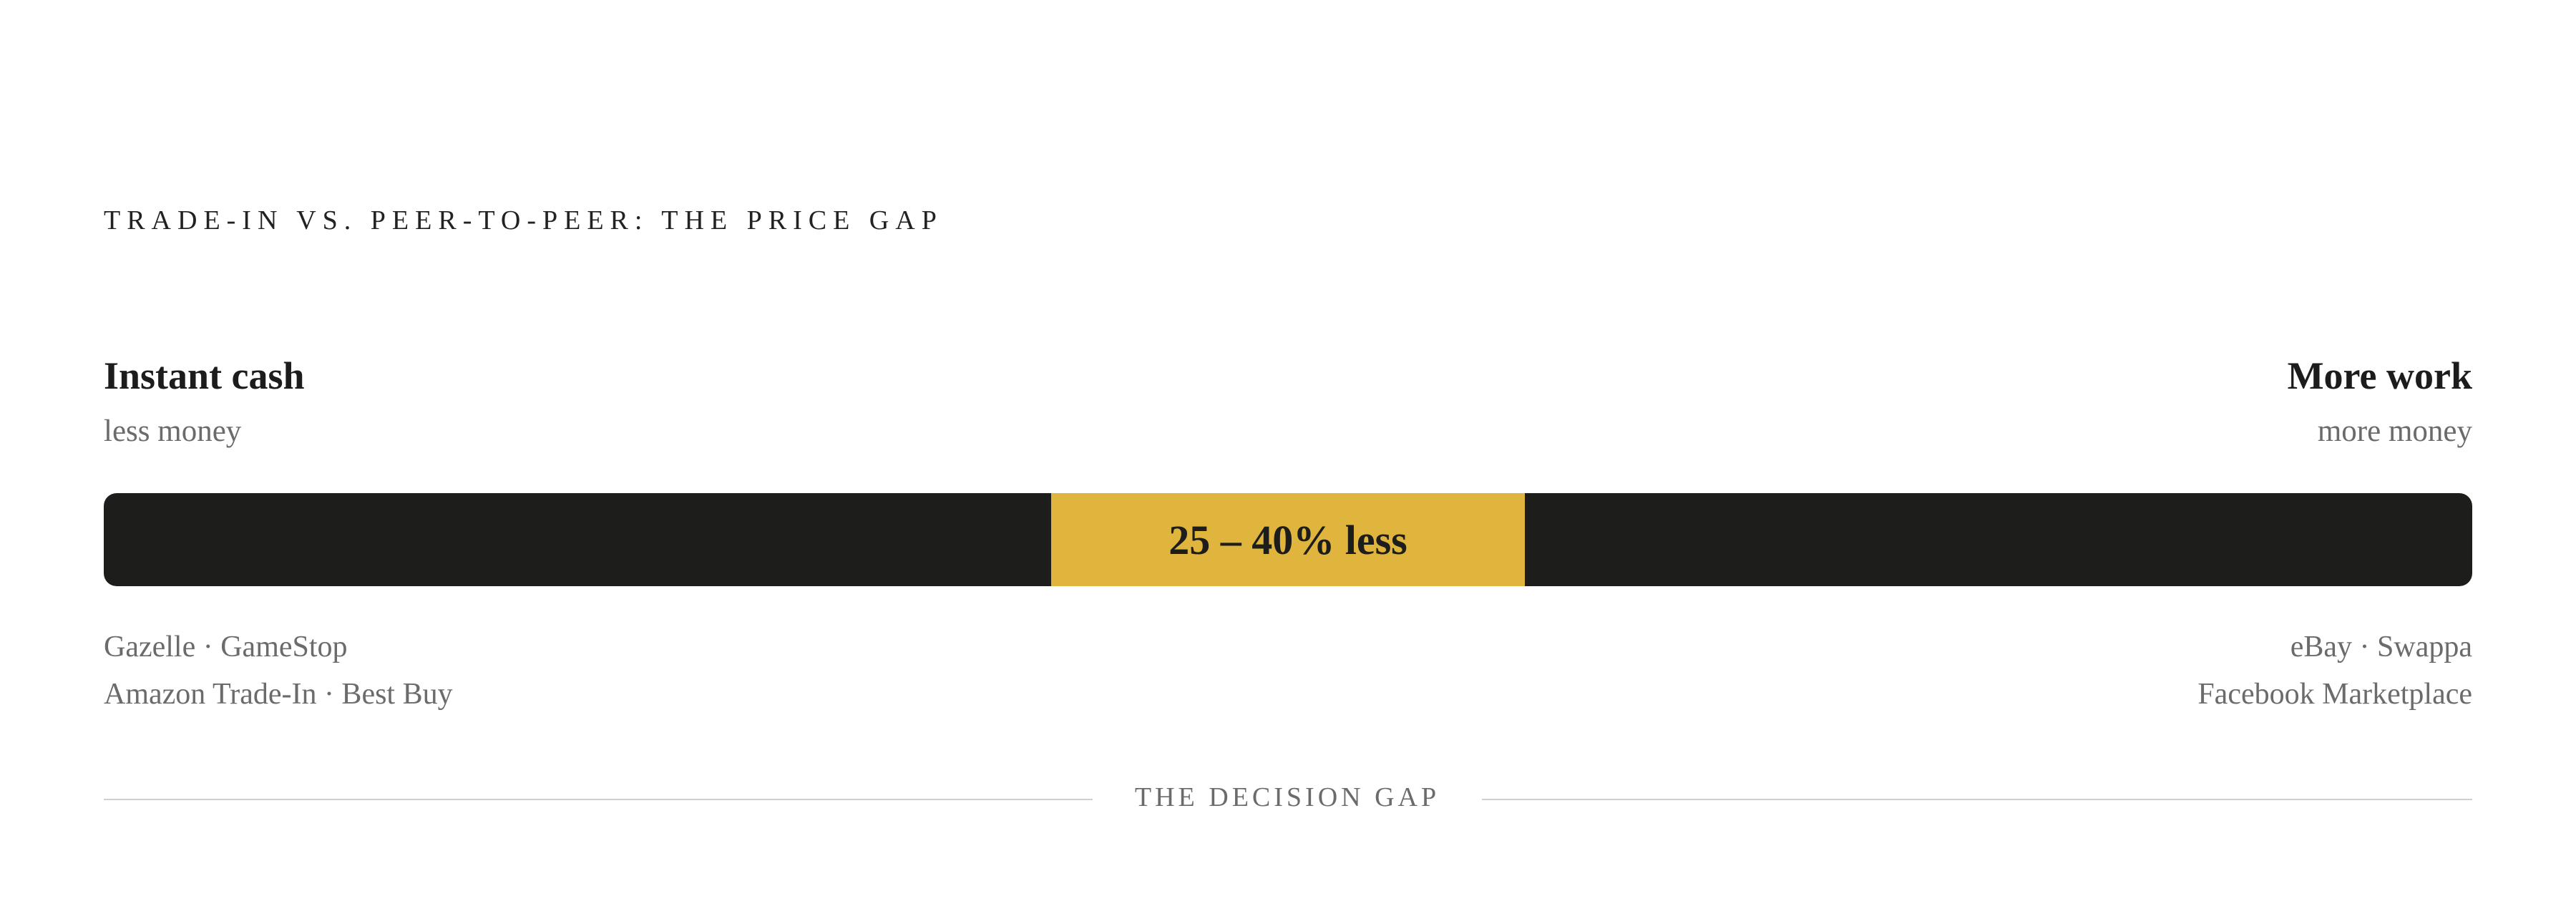 The image size is (2576, 919). Describe the element at coordinates (226, 647) in the screenshot. I see `left-sources: Gazelle · GameStop` at that location.